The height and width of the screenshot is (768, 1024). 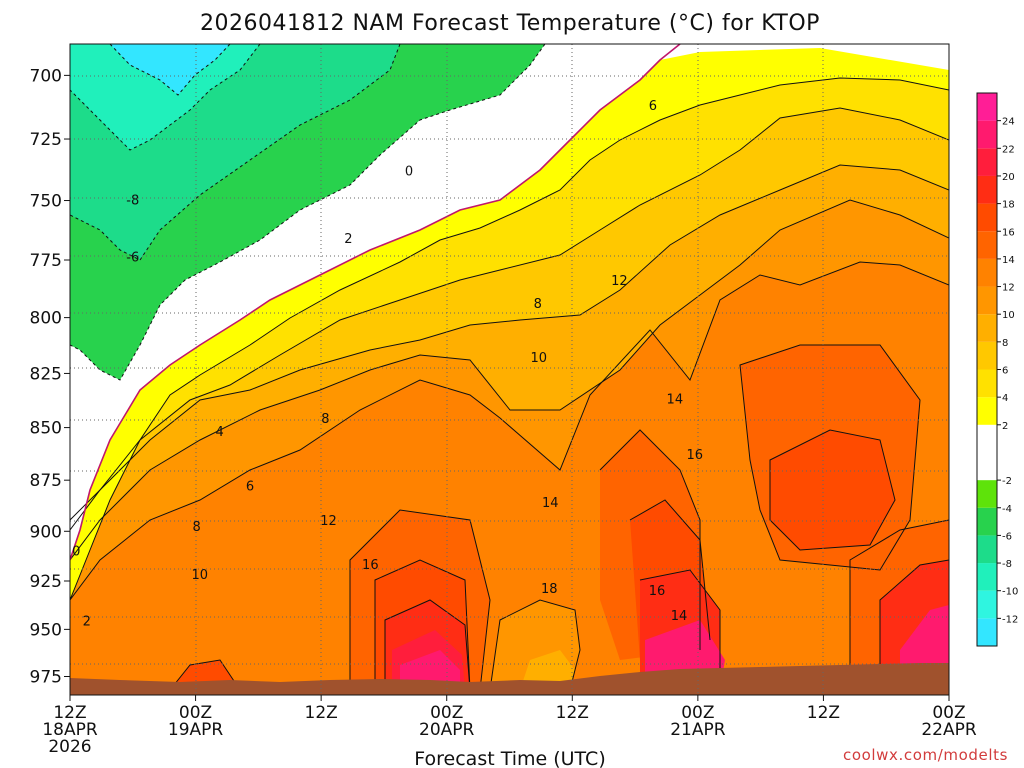 I want to click on y-tick-label: 800, so click(x=46, y=319).